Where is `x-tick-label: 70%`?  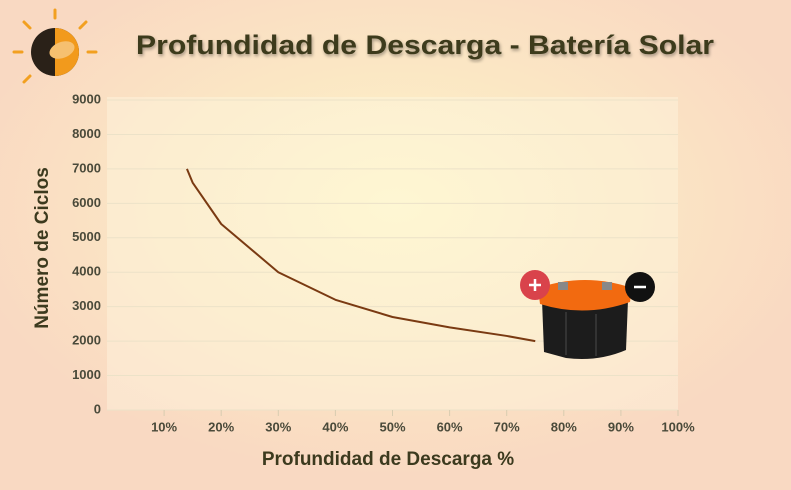 x-tick-label: 70% is located at coordinates (507, 426).